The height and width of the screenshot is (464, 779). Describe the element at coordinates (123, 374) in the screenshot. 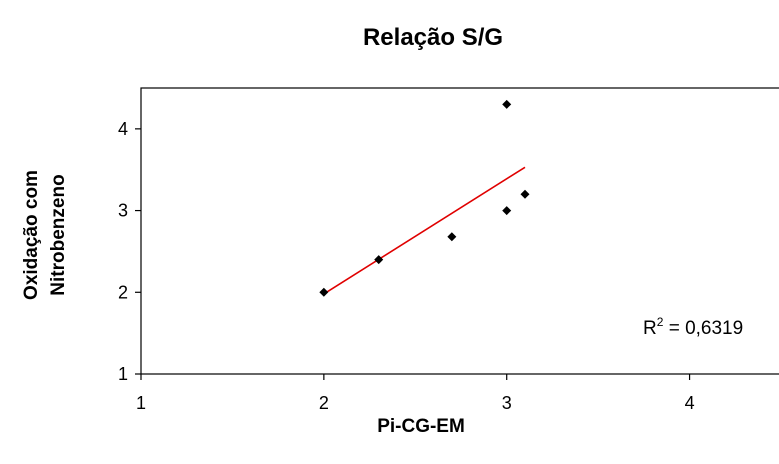

I see `y-tick-label: 1` at that location.